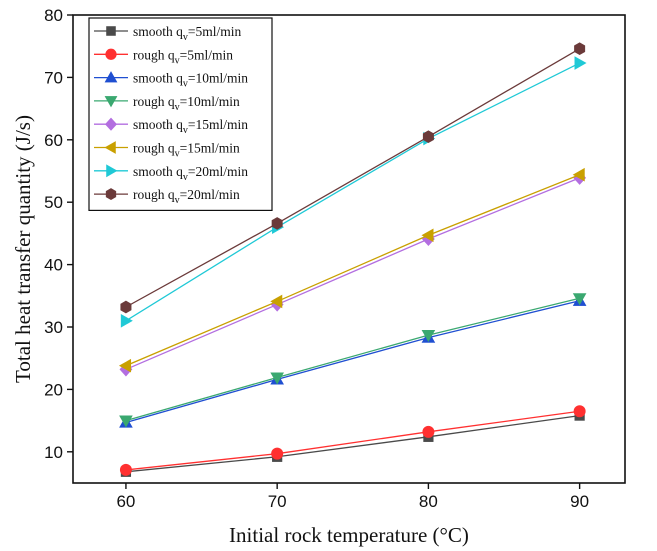 The image size is (657, 551). Describe the element at coordinates (53, 202) in the screenshot. I see `y-tick-label: 50` at that location.